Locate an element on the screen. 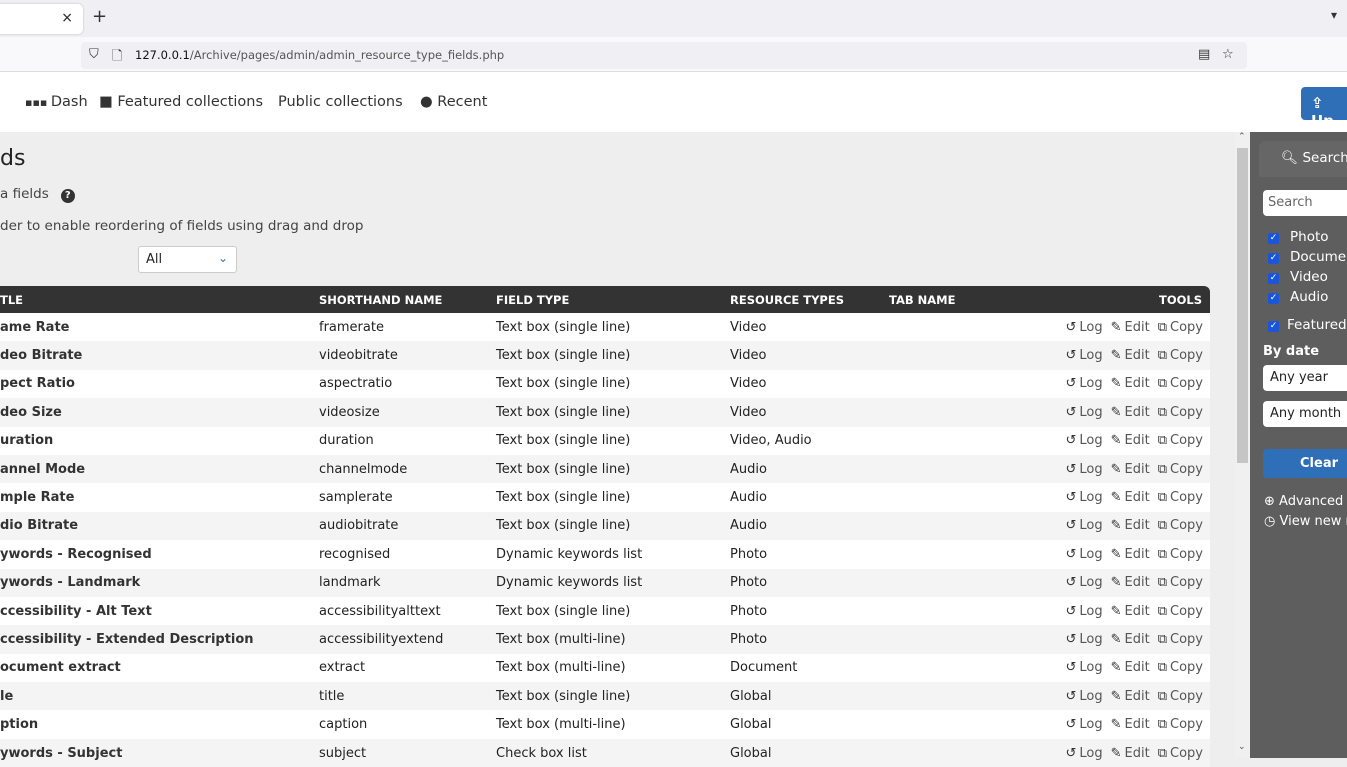 The image size is (1347, 767). advanced-search-link: ⊕ Advanced s is located at coordinates (1305, 501).